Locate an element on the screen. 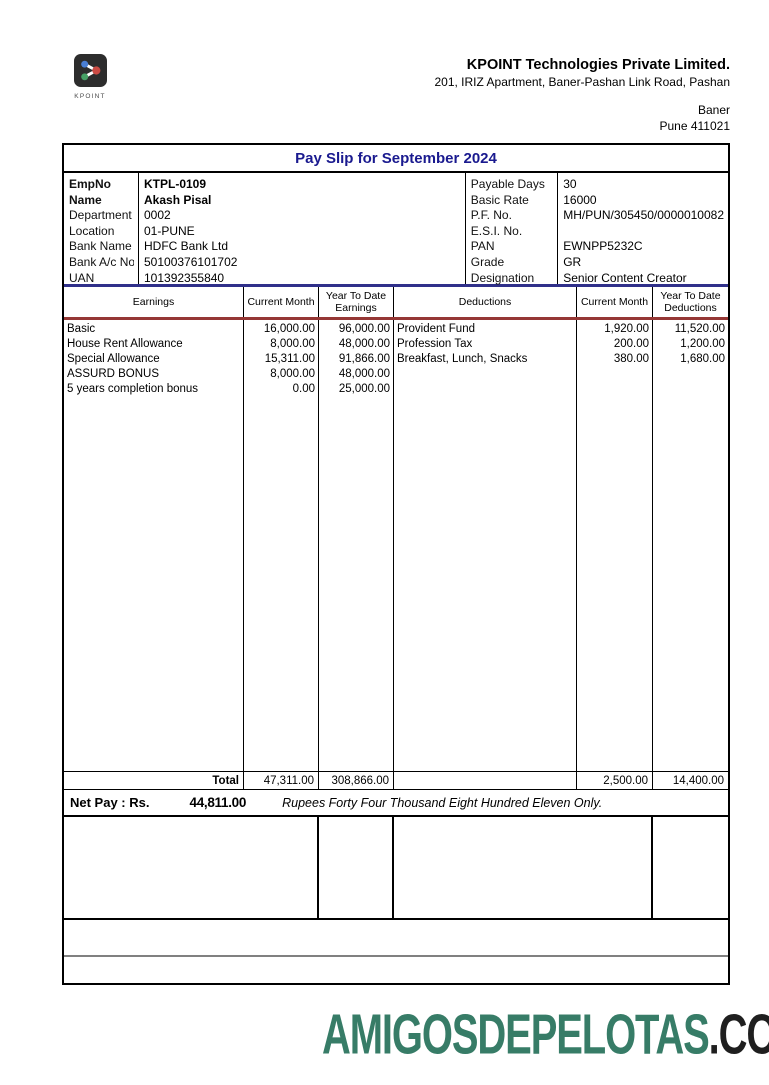 Image resolution: width=769 pixels, height=1085 pixels. header-ytd-earnings: Year To Date Earnings is located at coordinates (356, 302).